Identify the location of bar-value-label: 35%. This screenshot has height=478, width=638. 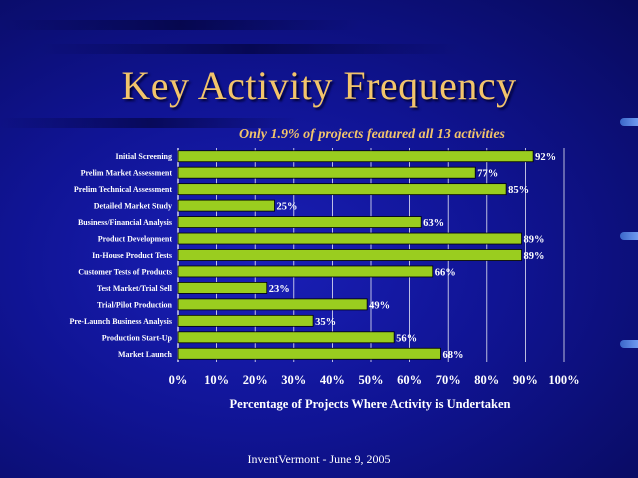
(325, 322).